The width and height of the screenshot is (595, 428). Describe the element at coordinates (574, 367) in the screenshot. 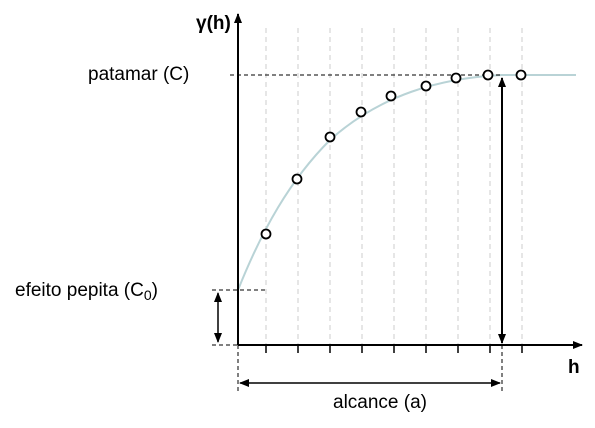

I see `x-axis-label: h` at that location.